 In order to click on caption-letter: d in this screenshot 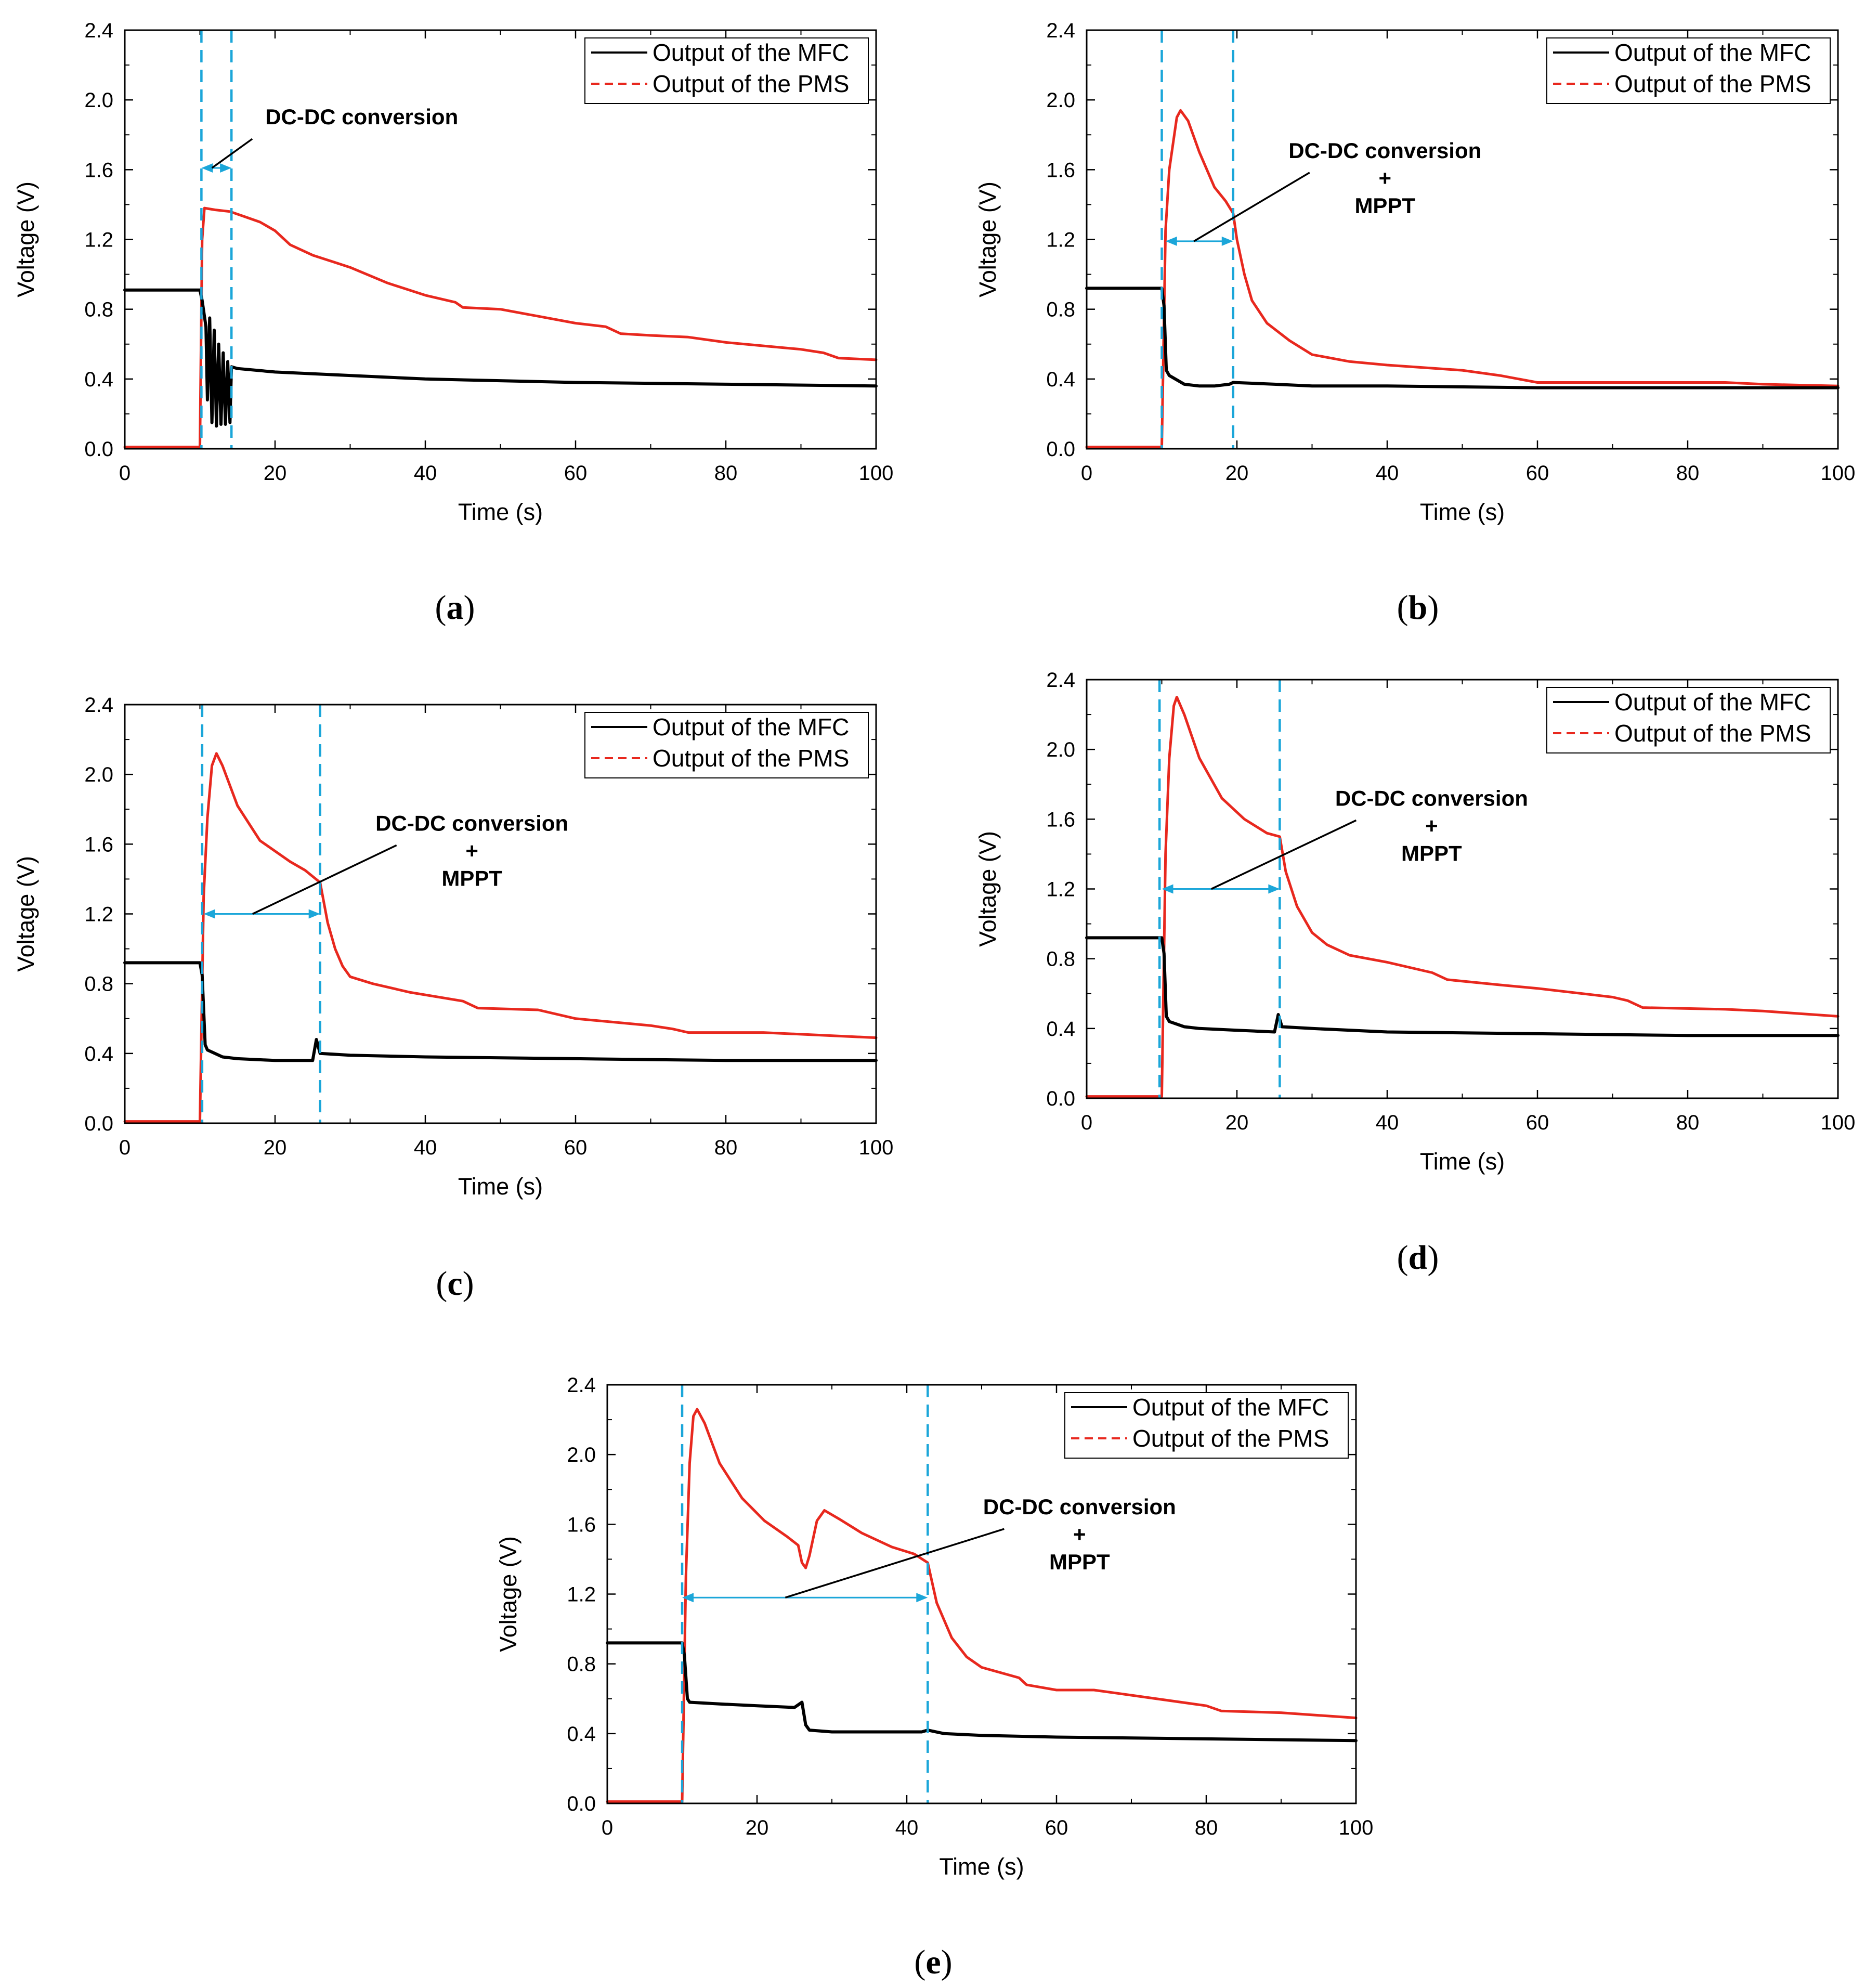, I will do `click(1418, 1258)`.